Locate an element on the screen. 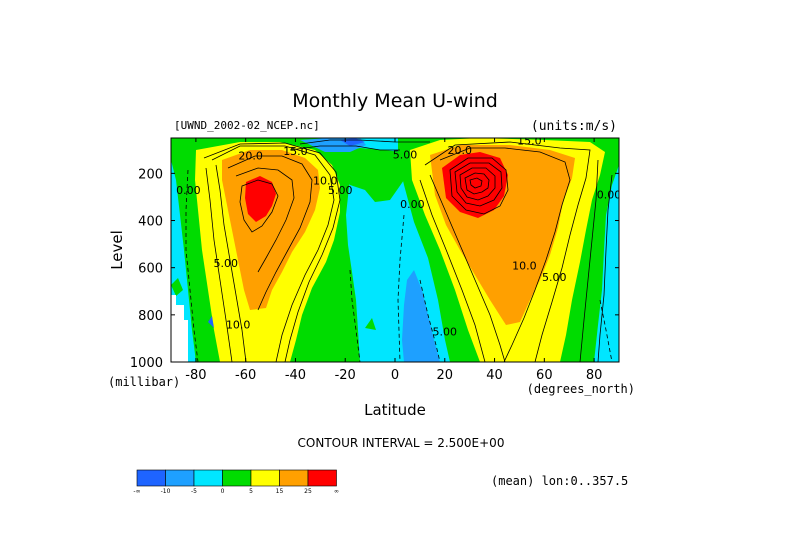 The image size is (789, 558). x-tick-label: -40 is located at coordinates (295, 375).